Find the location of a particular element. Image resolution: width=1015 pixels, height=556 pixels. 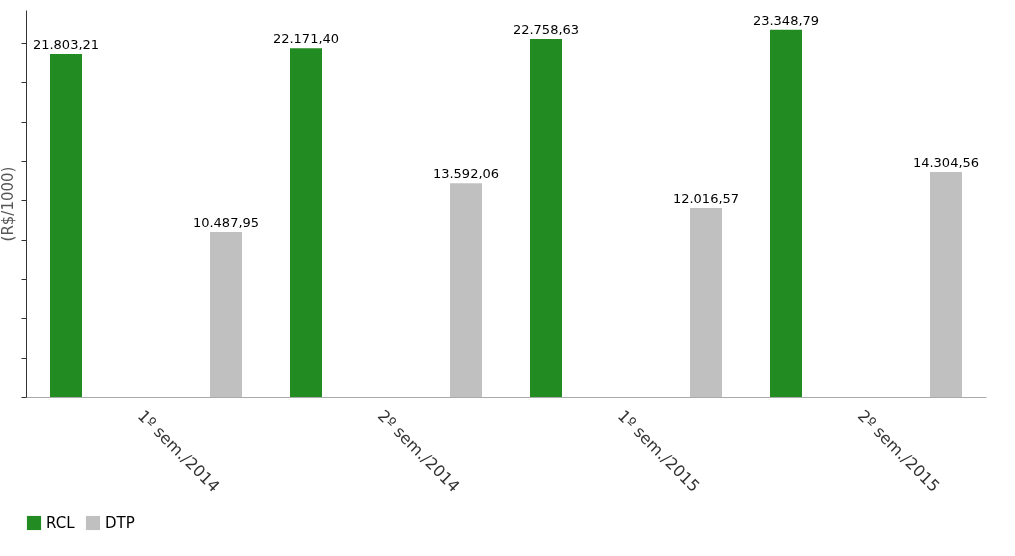

legend-label: DTP is located at coordinates (120, 523).